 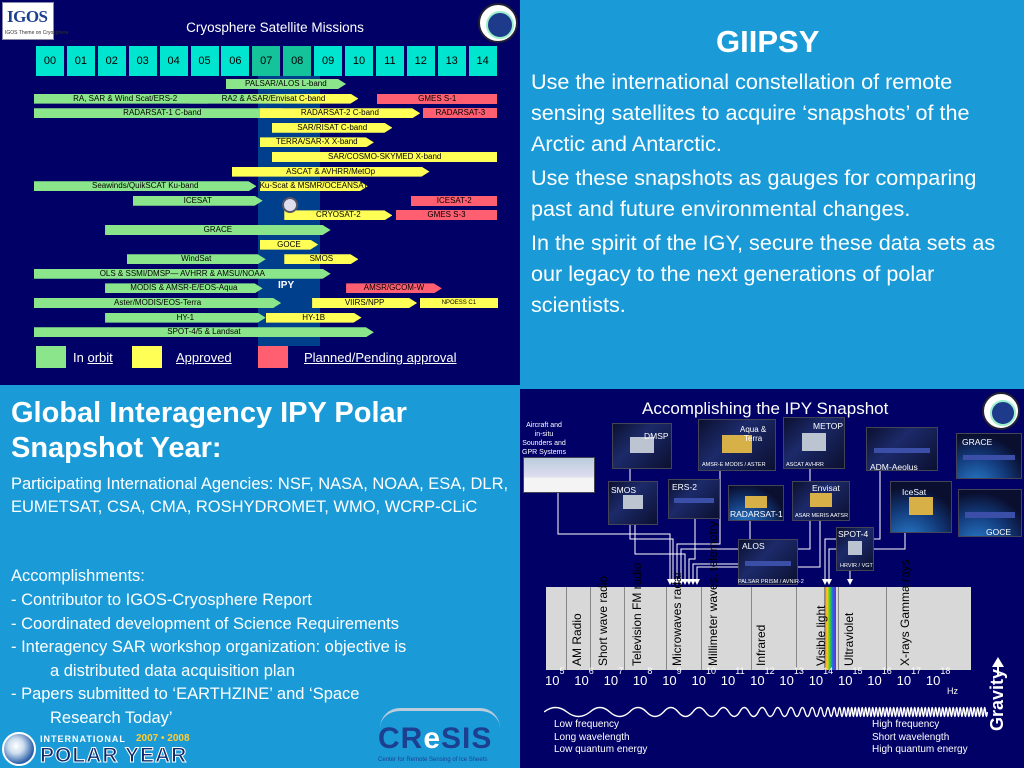 What do you see at coordinates (855, 549) in the screenshot?
I see `spot4-satellite-image` at bounding box center [855, 549].